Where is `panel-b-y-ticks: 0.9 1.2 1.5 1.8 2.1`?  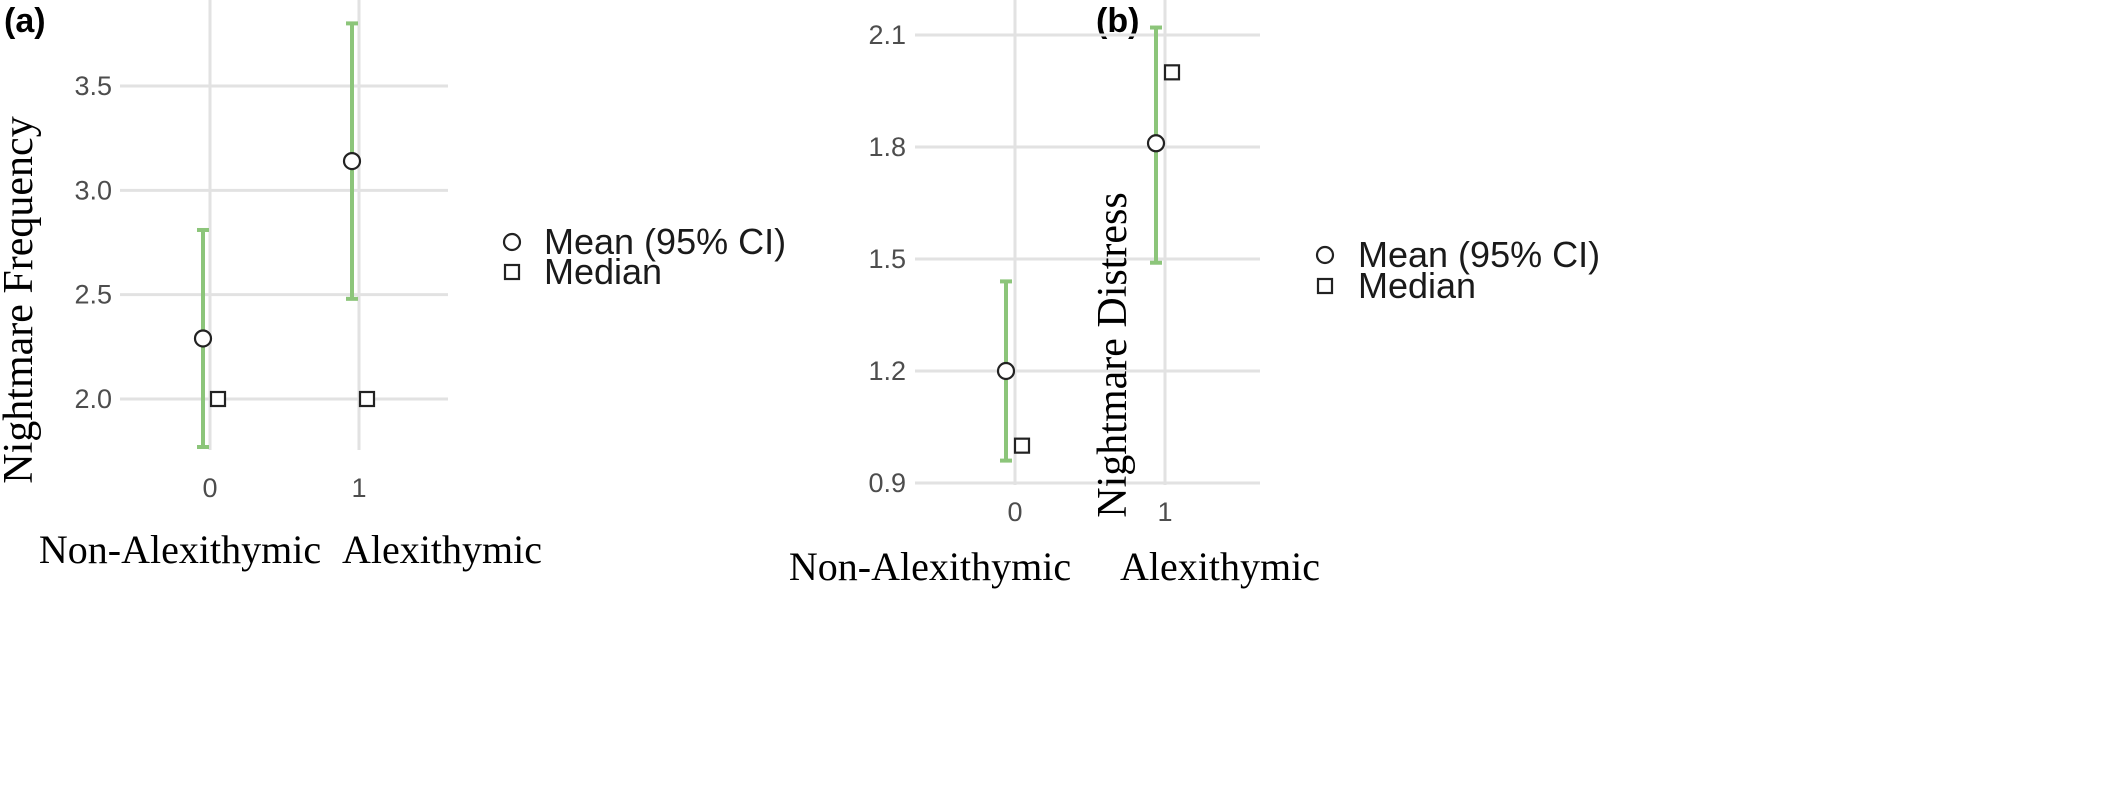
panel-b-y-ticks: 0.9 1.2 1.5 1.8 2.1 is located at coordinates (887, 259).